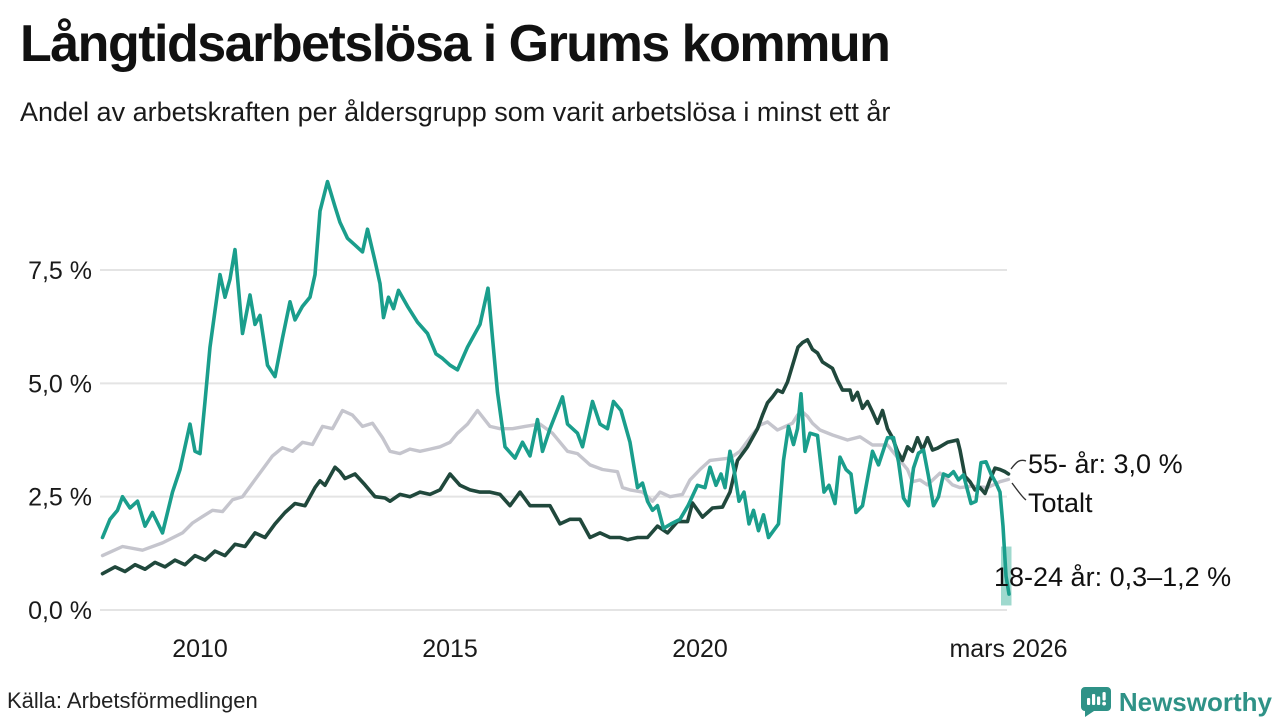 Image resolution: width=1280 pixels, height=720 pixels. What do you see at coordinates (1060, 503) in the screenshot?
I see `annotation-total-line: Totalt` at bounding box center [1060, 503].